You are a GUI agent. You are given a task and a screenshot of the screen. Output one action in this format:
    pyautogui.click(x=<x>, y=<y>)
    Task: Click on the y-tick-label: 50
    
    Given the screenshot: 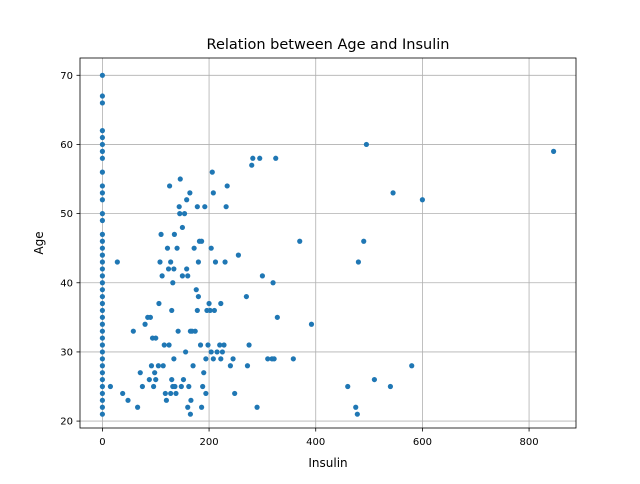 What is the action you would take?
    pyautogui.click(x=66, y=214)
    